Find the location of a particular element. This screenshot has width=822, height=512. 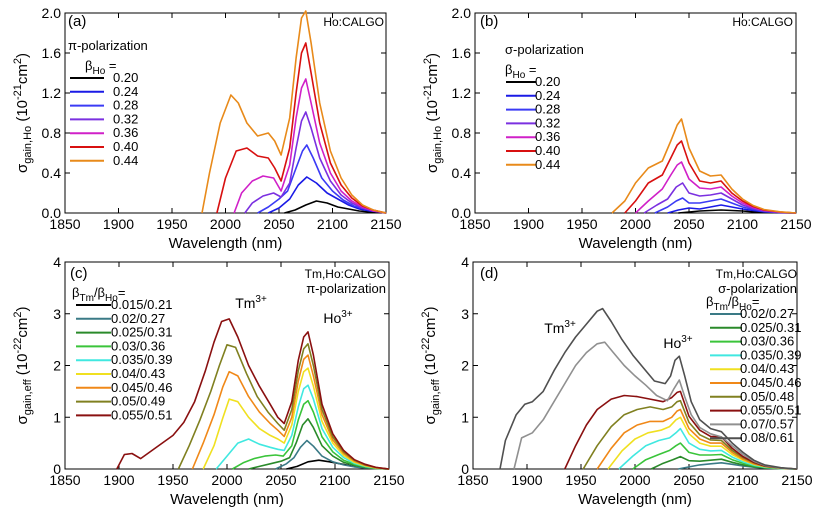

legend-label: 0.36 is located at coordinates (125, 132).